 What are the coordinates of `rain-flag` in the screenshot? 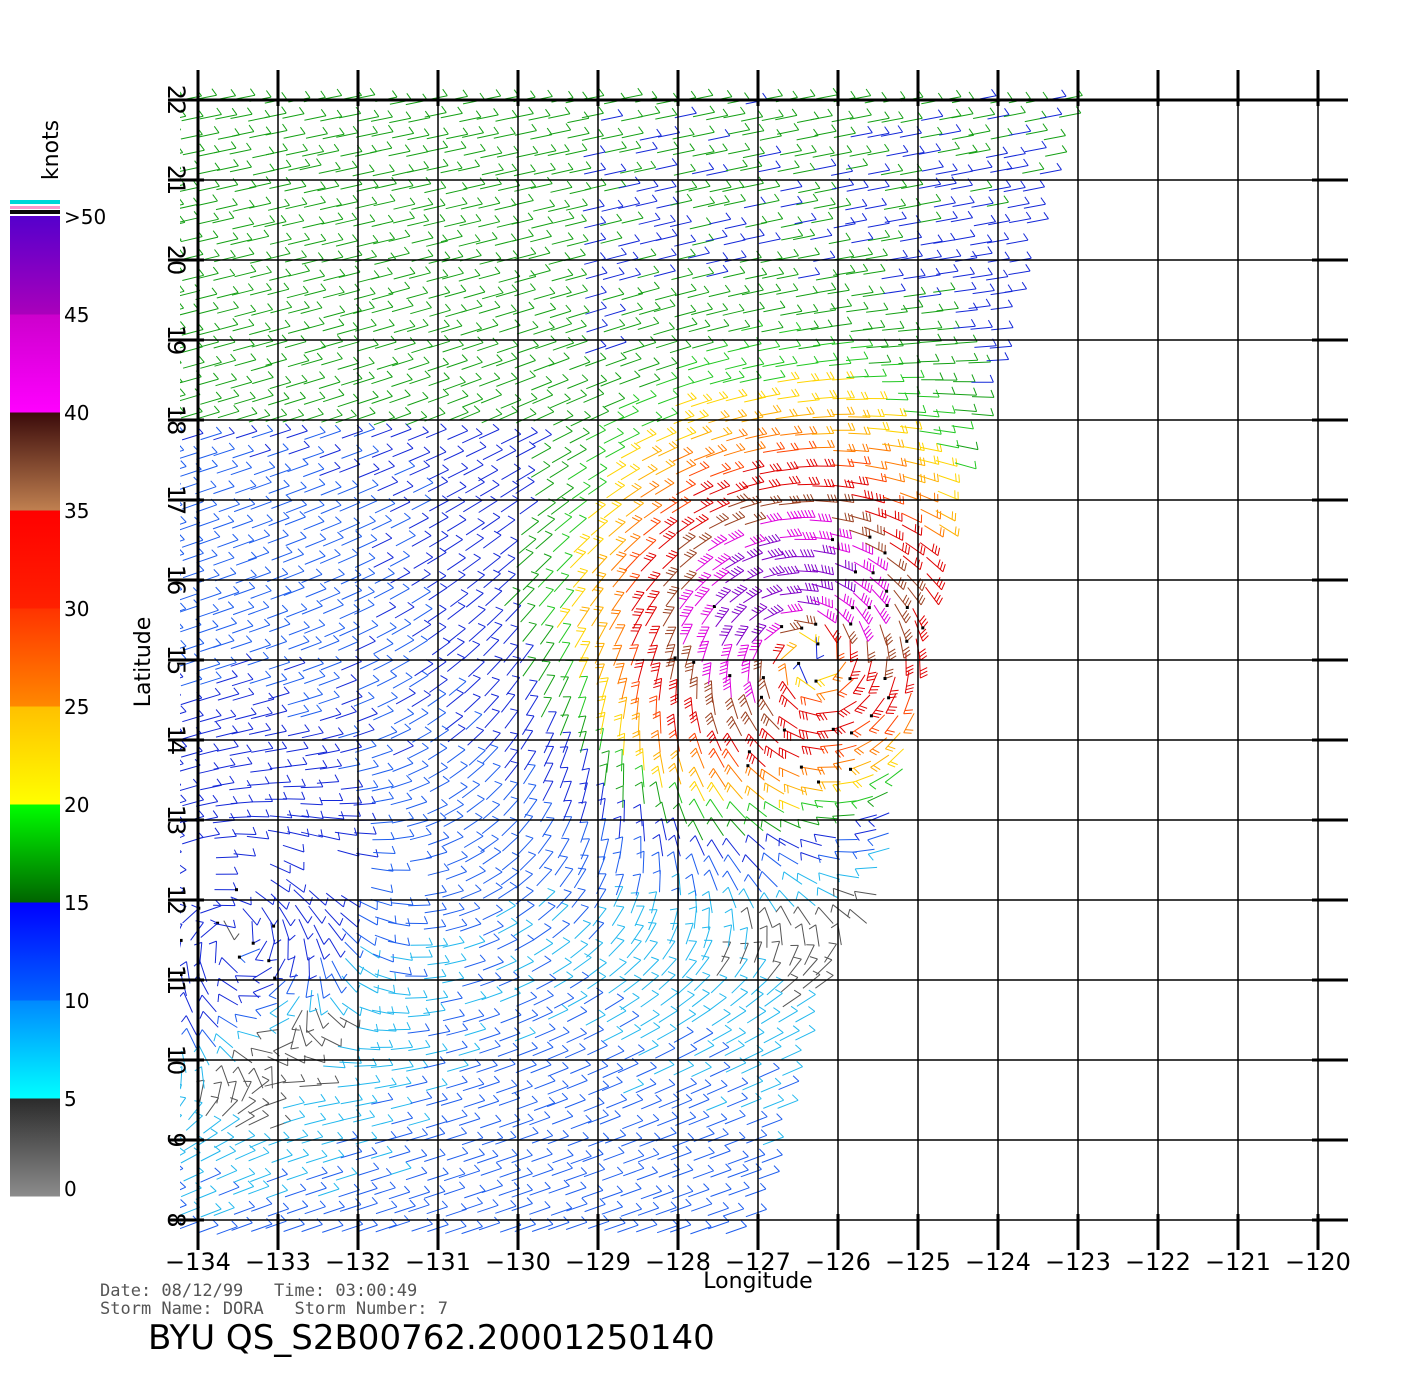 It's located at (855, 572).